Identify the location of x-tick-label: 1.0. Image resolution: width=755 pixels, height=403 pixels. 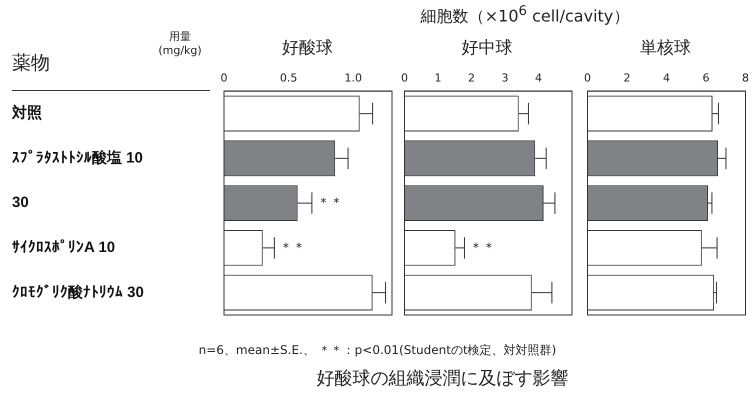
(353, 77).